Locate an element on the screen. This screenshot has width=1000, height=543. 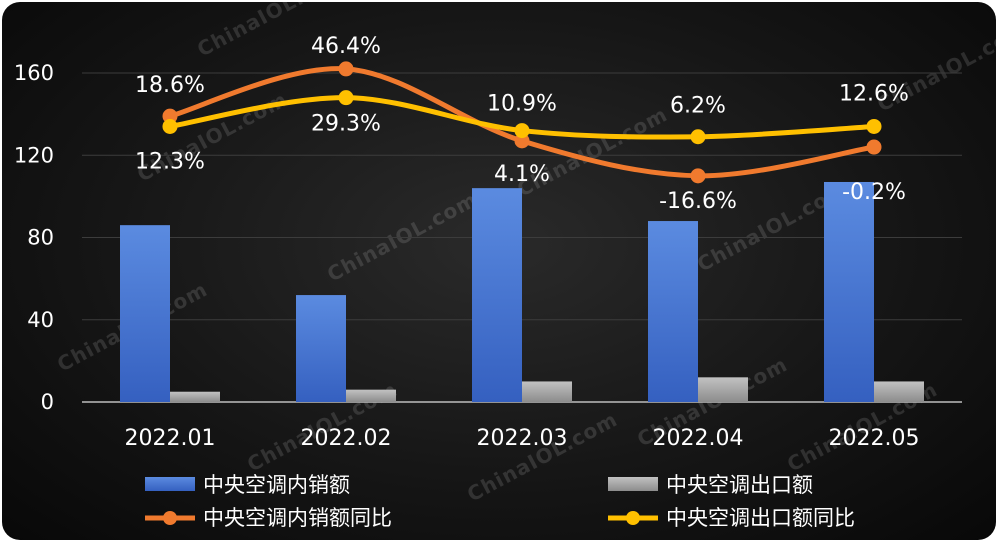
data-label: 10.9% is located at coordinates (522, 104).